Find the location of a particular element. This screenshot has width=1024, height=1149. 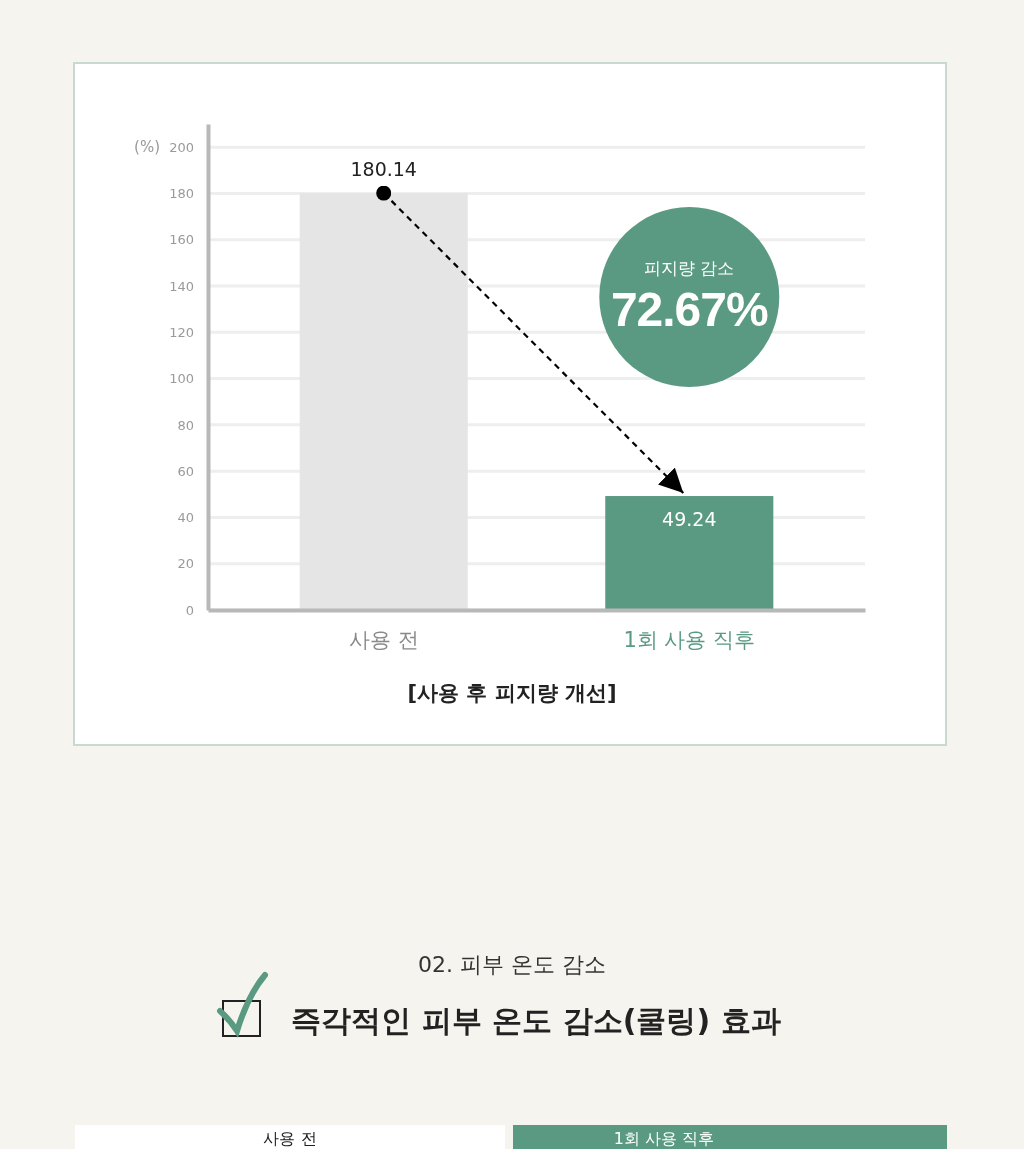

text: 즉각적인 피부 온도 감소(쿨링) 효과 is located at coordinates (536, 1020).